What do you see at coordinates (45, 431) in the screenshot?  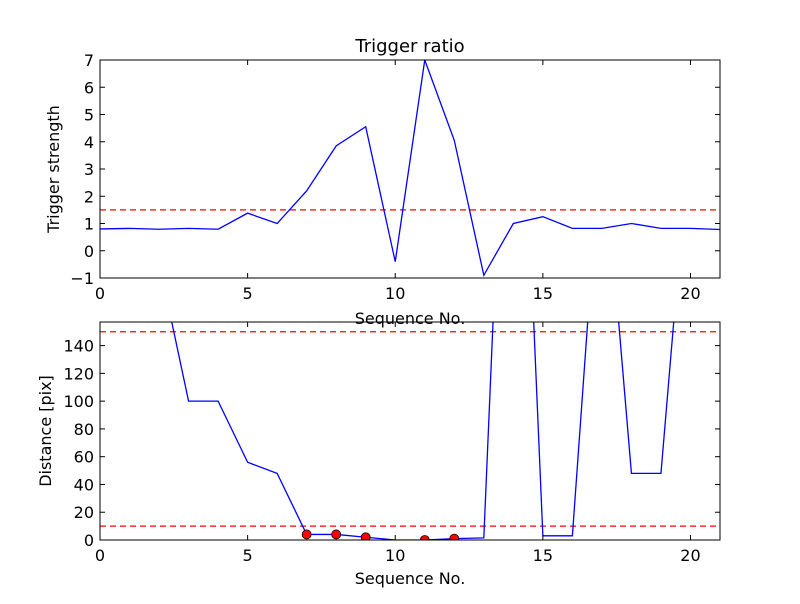 I see `y-axis-label: Distance [pix]` at bounding box center [45, 431].